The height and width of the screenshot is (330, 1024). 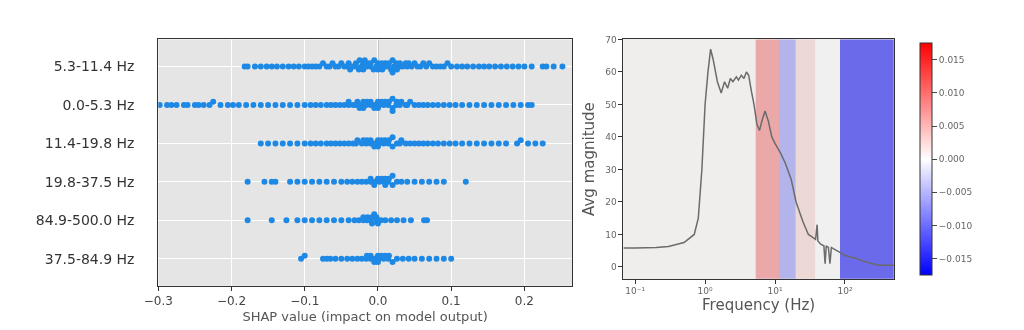 I want to click on y-tick-label: 20, so click(x=611, y=202).